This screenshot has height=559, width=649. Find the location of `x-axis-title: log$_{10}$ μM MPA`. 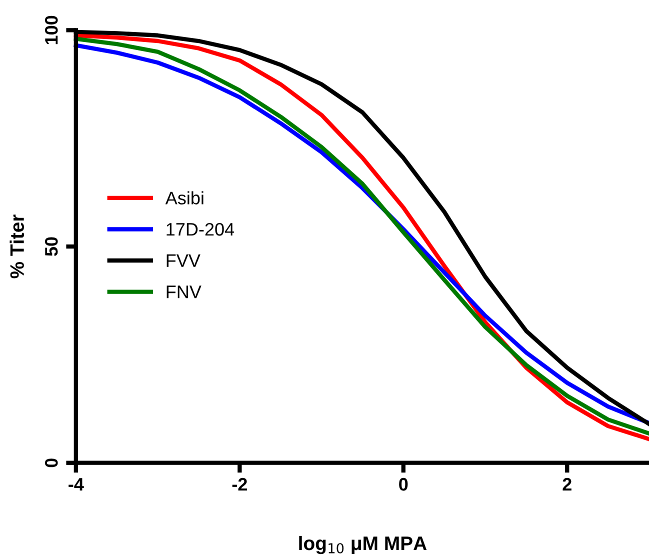

x-axis-title: log$_{10}$ μM MPA is located at coordinates (363, 545).